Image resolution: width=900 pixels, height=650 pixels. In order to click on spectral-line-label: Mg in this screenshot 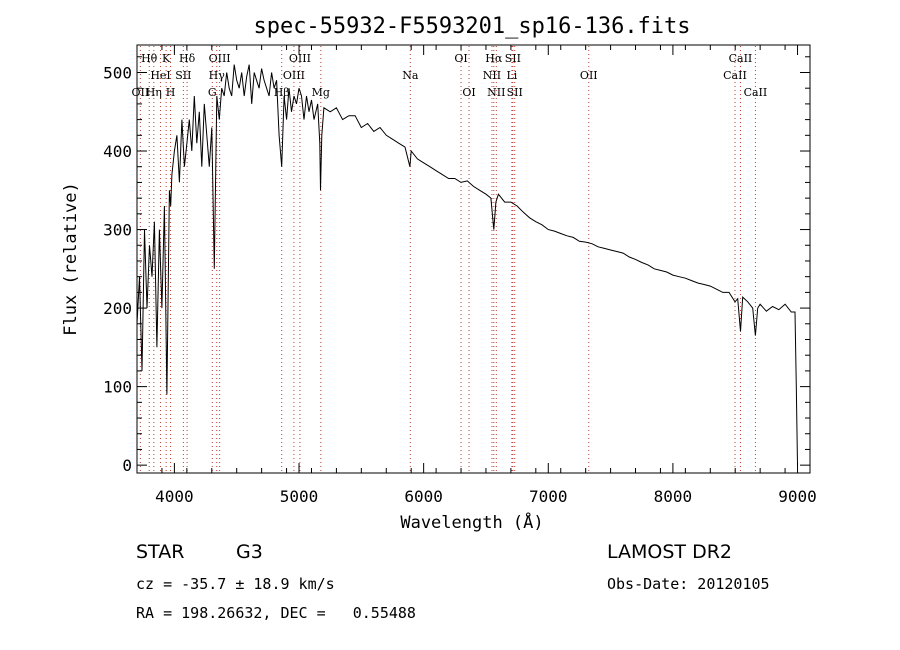, I will do `click(321, 92)`.